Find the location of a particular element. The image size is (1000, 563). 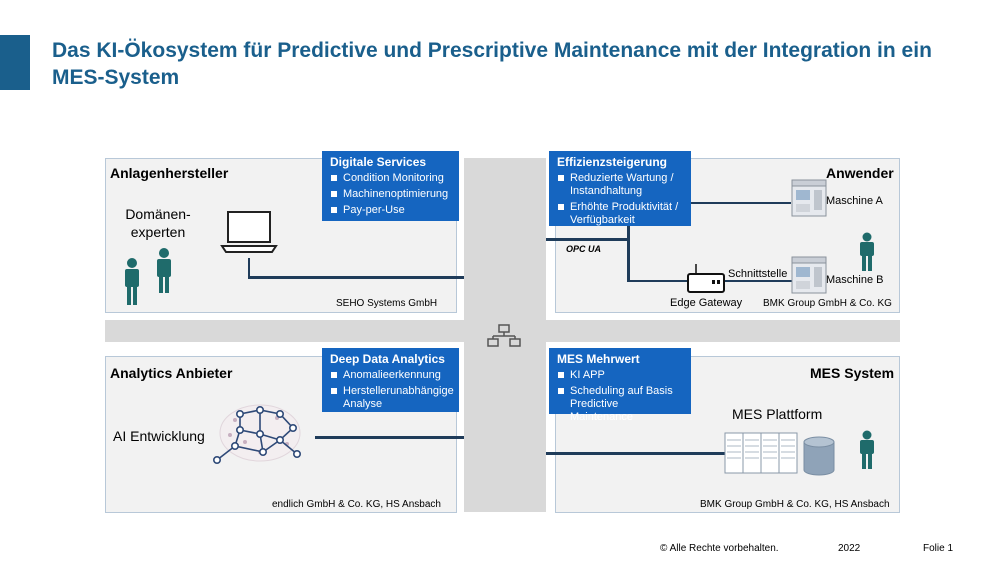

connector-laptop-to-road is located at coordinates (356, 277).